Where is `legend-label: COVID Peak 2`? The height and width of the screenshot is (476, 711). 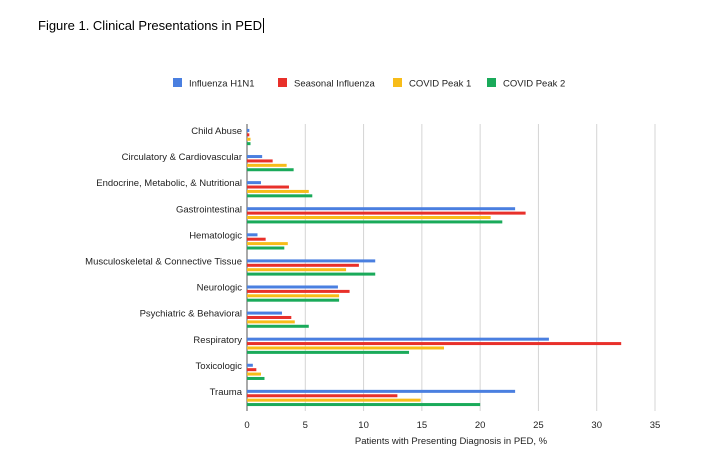
legend-label: COVID Peak 2 is located at coordinates (534, 84).